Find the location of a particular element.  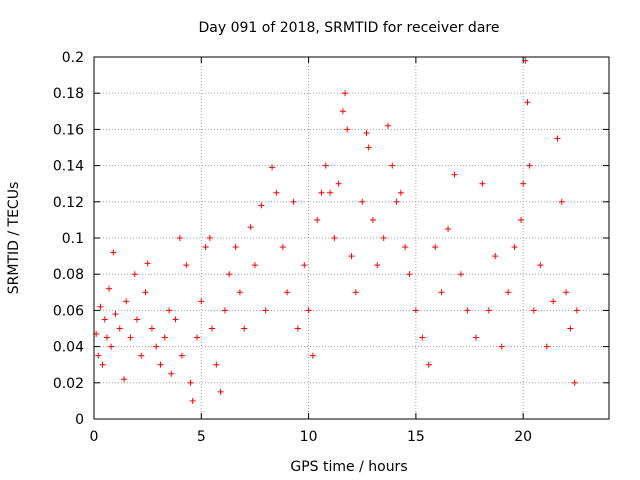

x-tick-label: 20 is located at coordinates (523, 437).